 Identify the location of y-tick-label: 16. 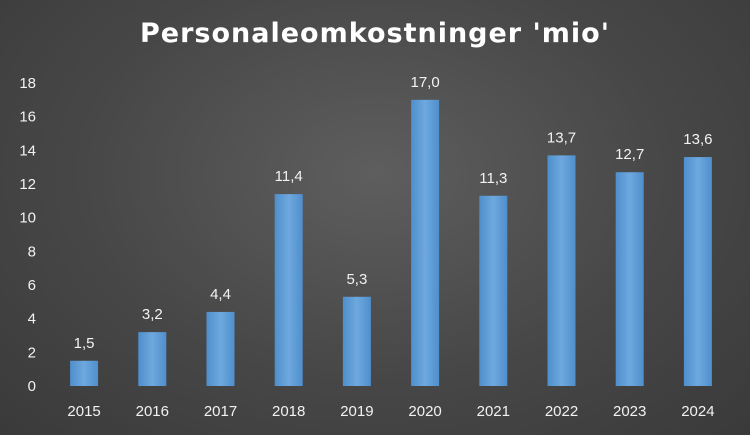
(27, 117).